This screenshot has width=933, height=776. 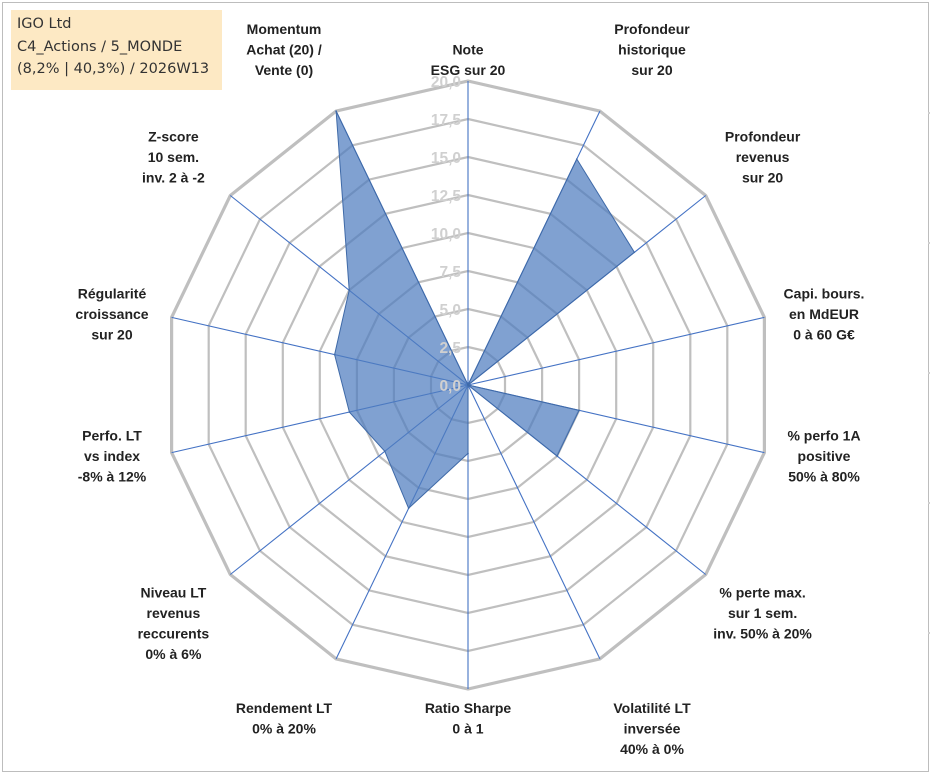 What do you see at coordinates (450, 386) in the screenshot?
I see `tick-label: 0,0` at bounding box center [450, 386].